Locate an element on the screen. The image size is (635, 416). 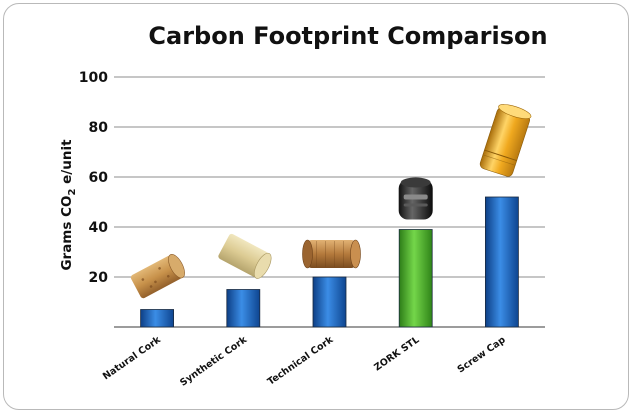
bar-synthetic-cork is located at coordinates (243, 308).